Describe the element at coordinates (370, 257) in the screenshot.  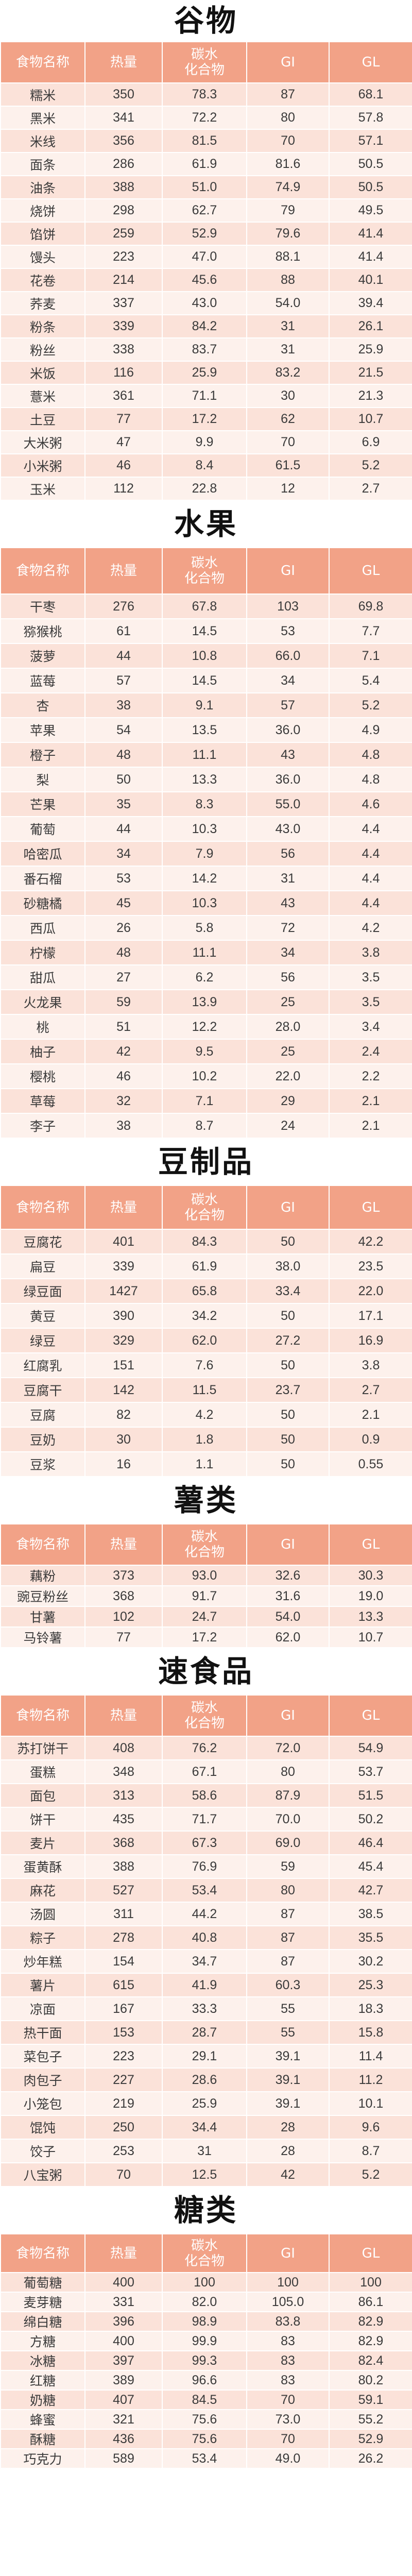
I see `gl-cell: 41.4` at that location.